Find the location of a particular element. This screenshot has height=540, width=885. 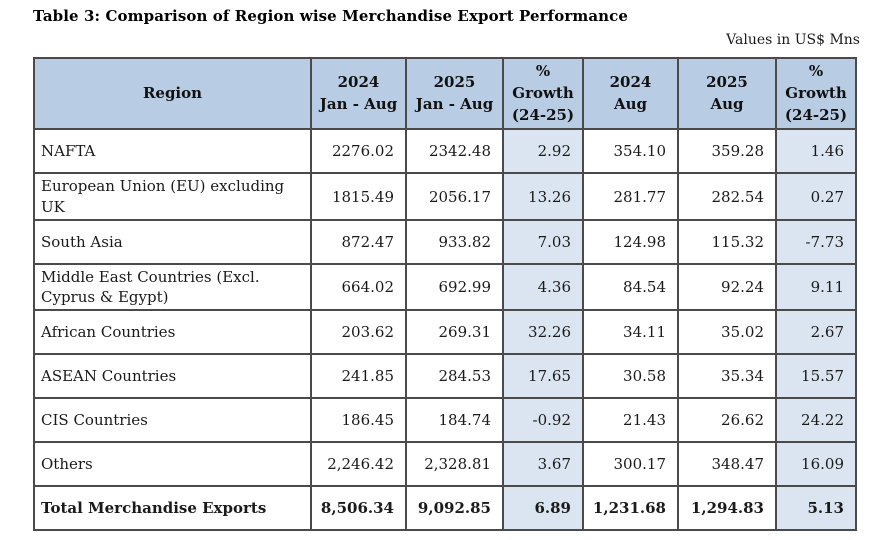

value-2024-aug: 281.77 is located at coordinates (630, 196).